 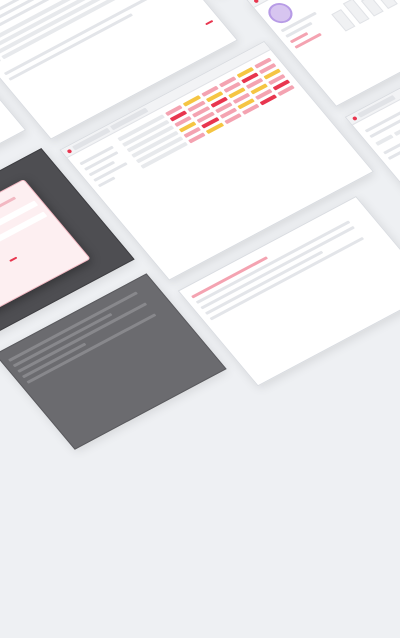 What do you see at coordinates (13, 259) in the screenshot?
I see `login-button` at bounding box center [13, 259].